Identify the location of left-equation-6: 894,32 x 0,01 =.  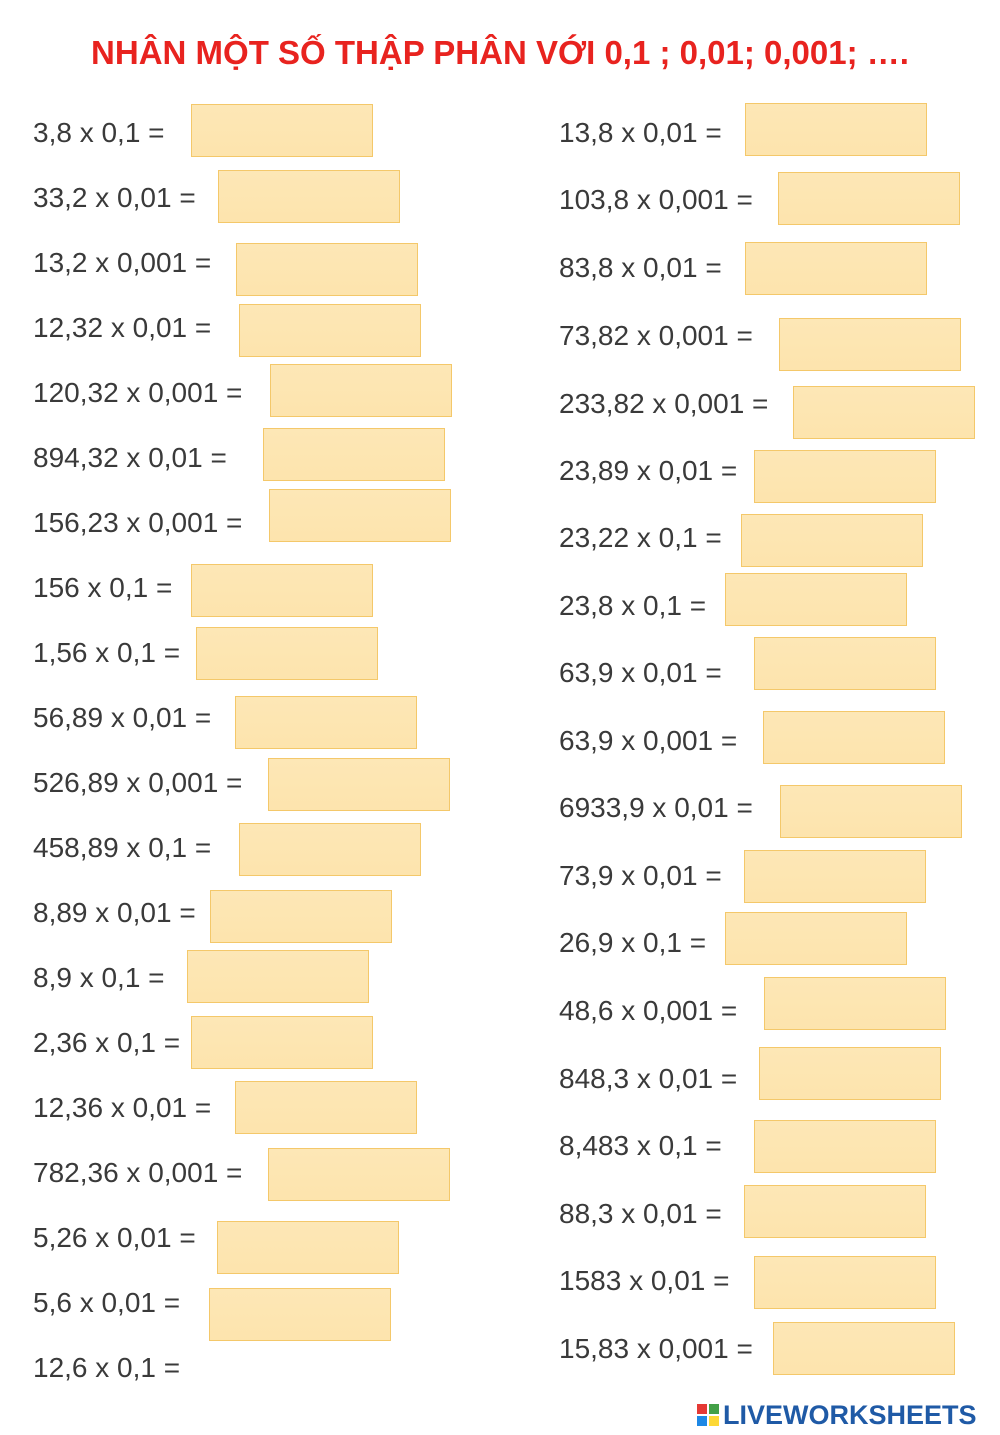
(130, 457).